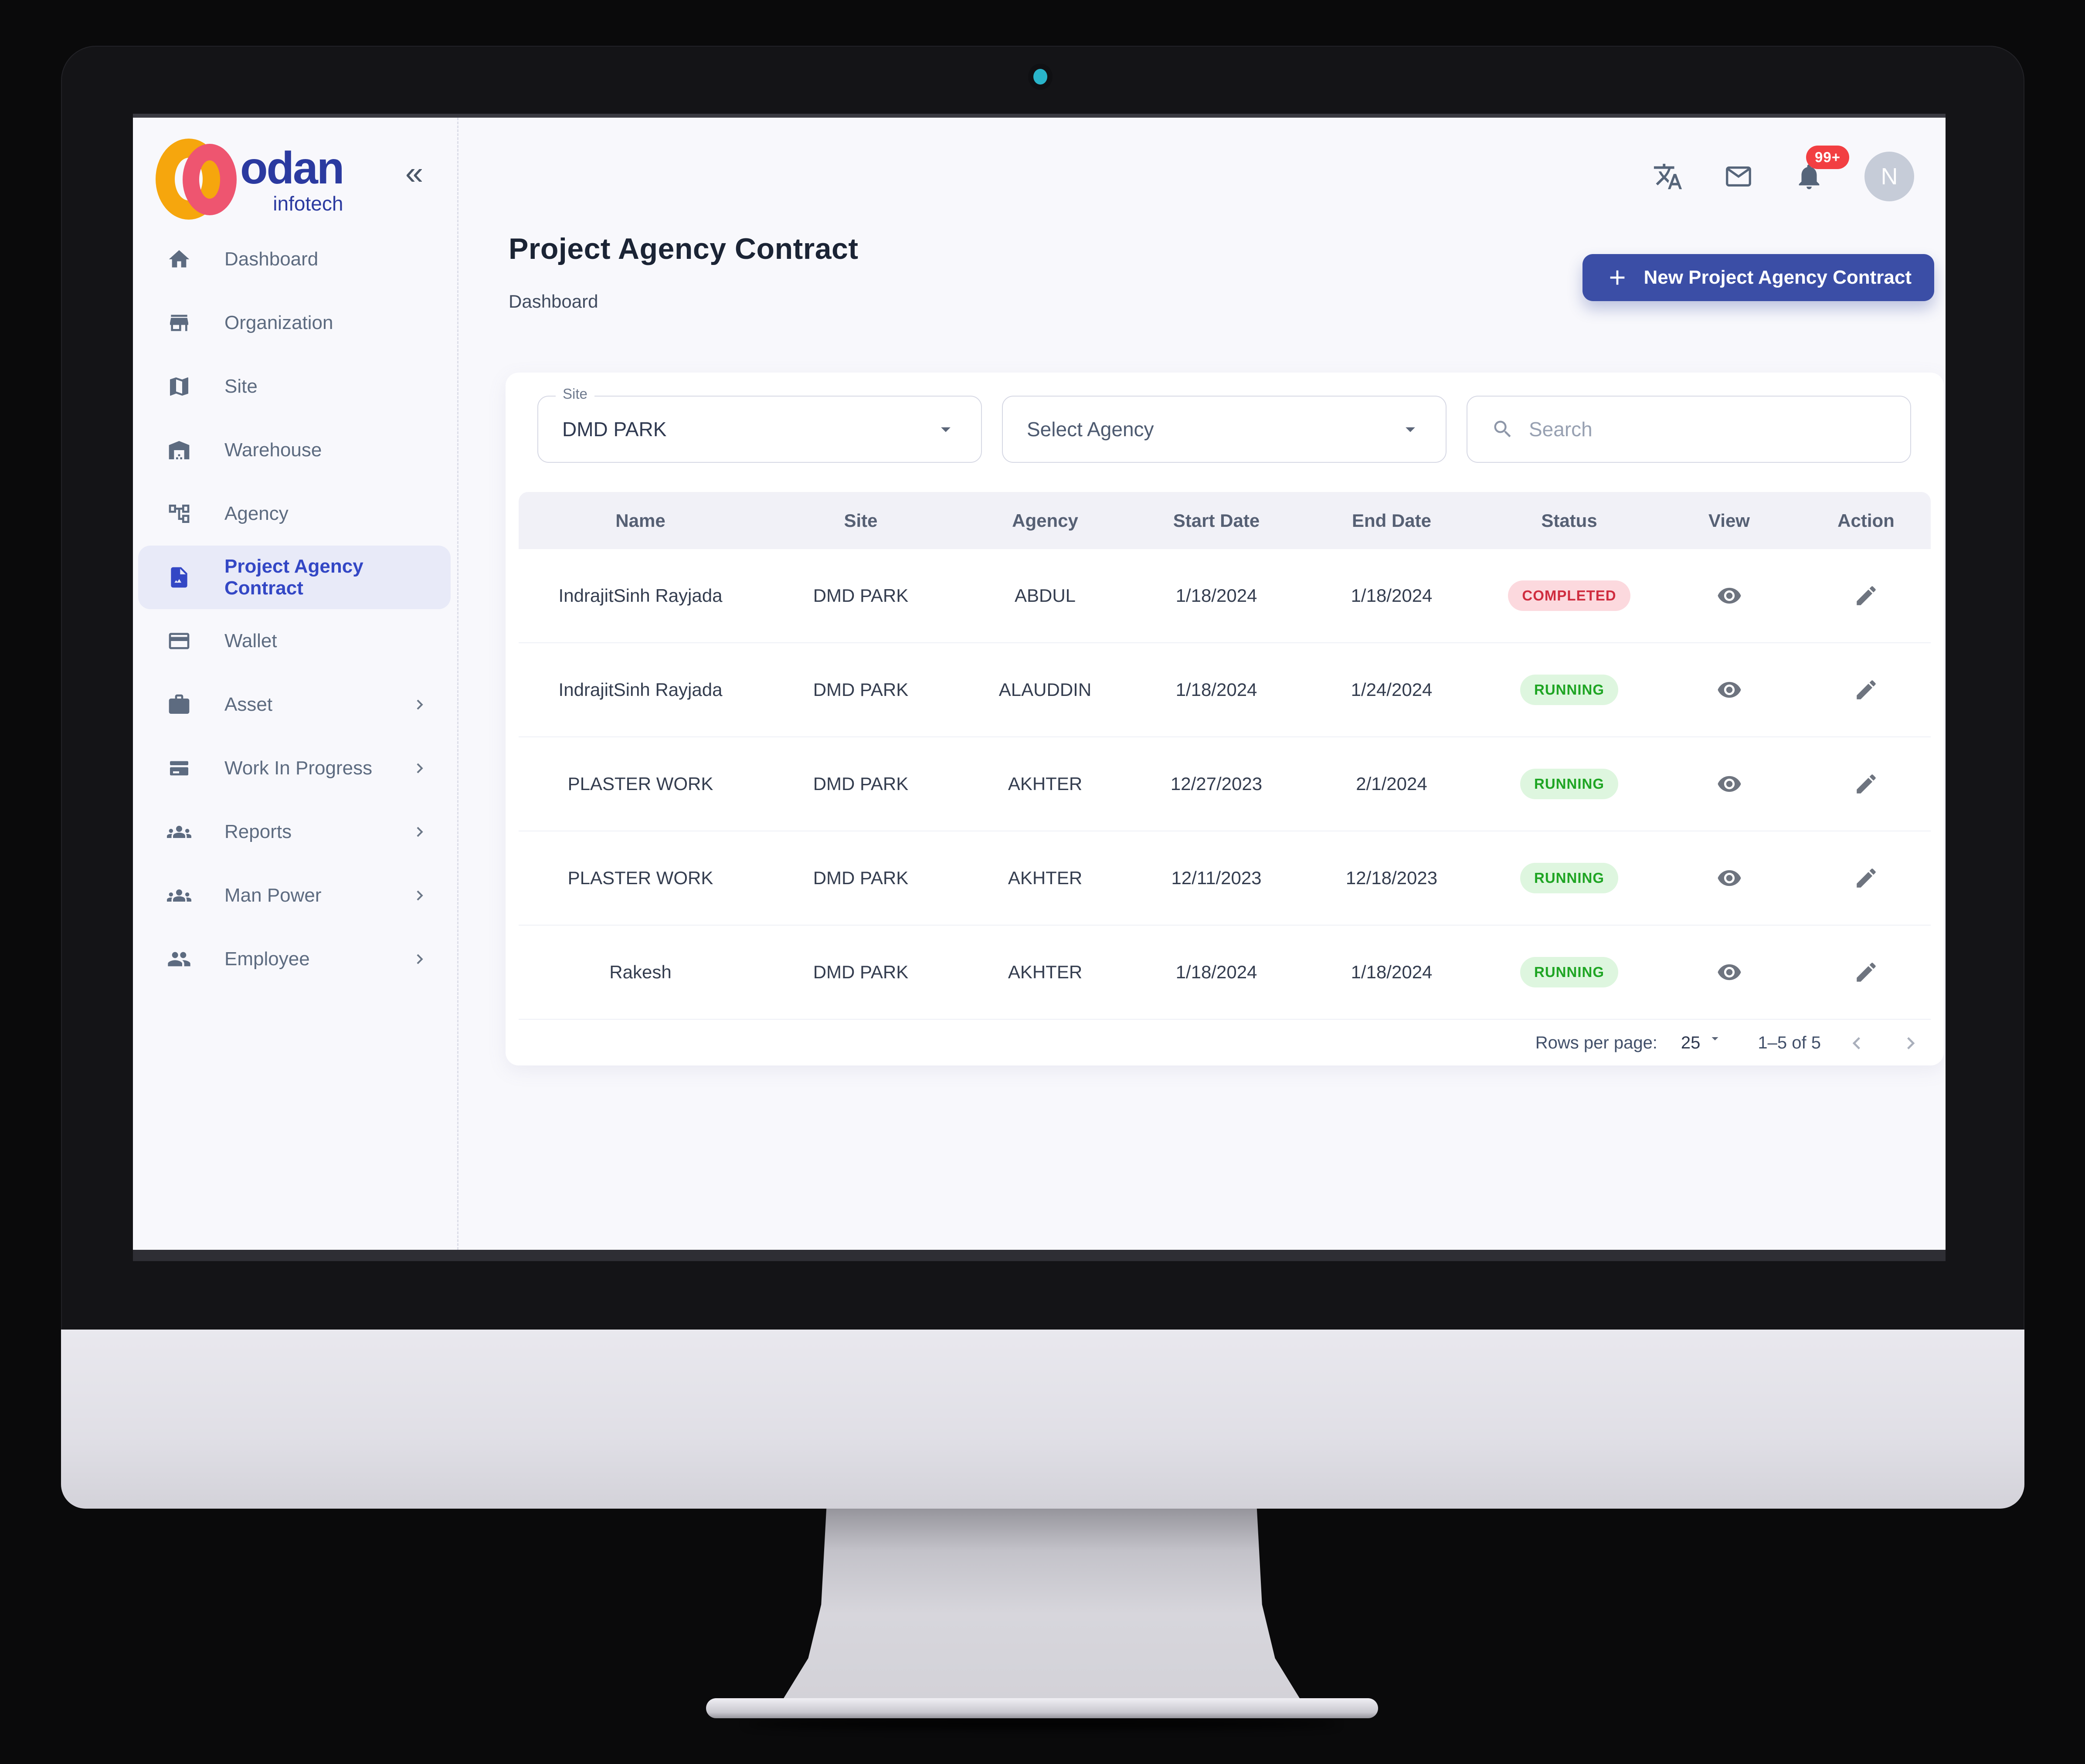 The width and height of the screenshot is (2085, 1764). What do you see at coordinates (1889, 176) in the screenshot?
I see `avatar: N` at bounding box center [1889, 176].